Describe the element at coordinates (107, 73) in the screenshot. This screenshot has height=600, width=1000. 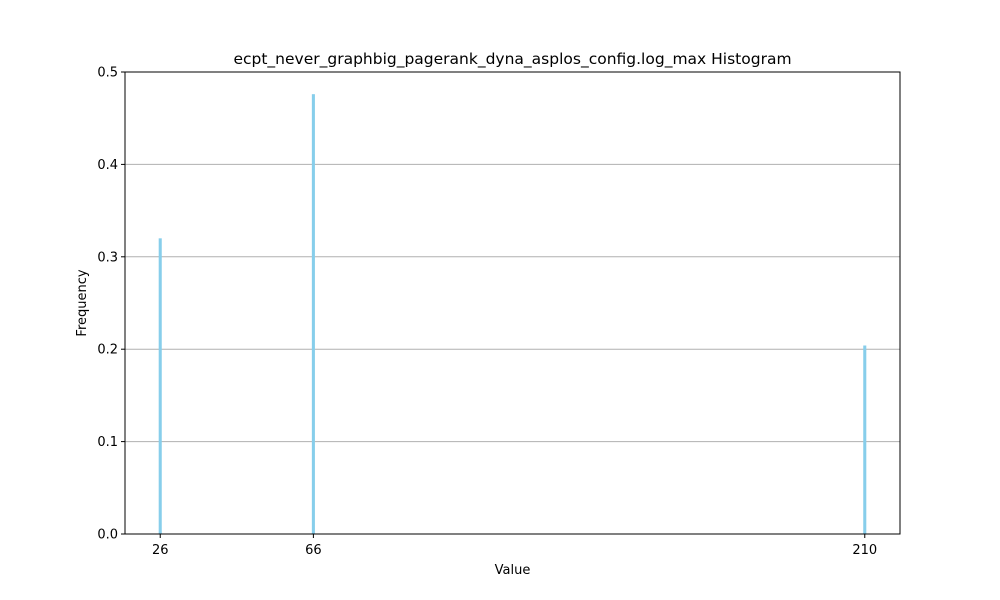
I see `y-tick-label: 0.5` at that location.